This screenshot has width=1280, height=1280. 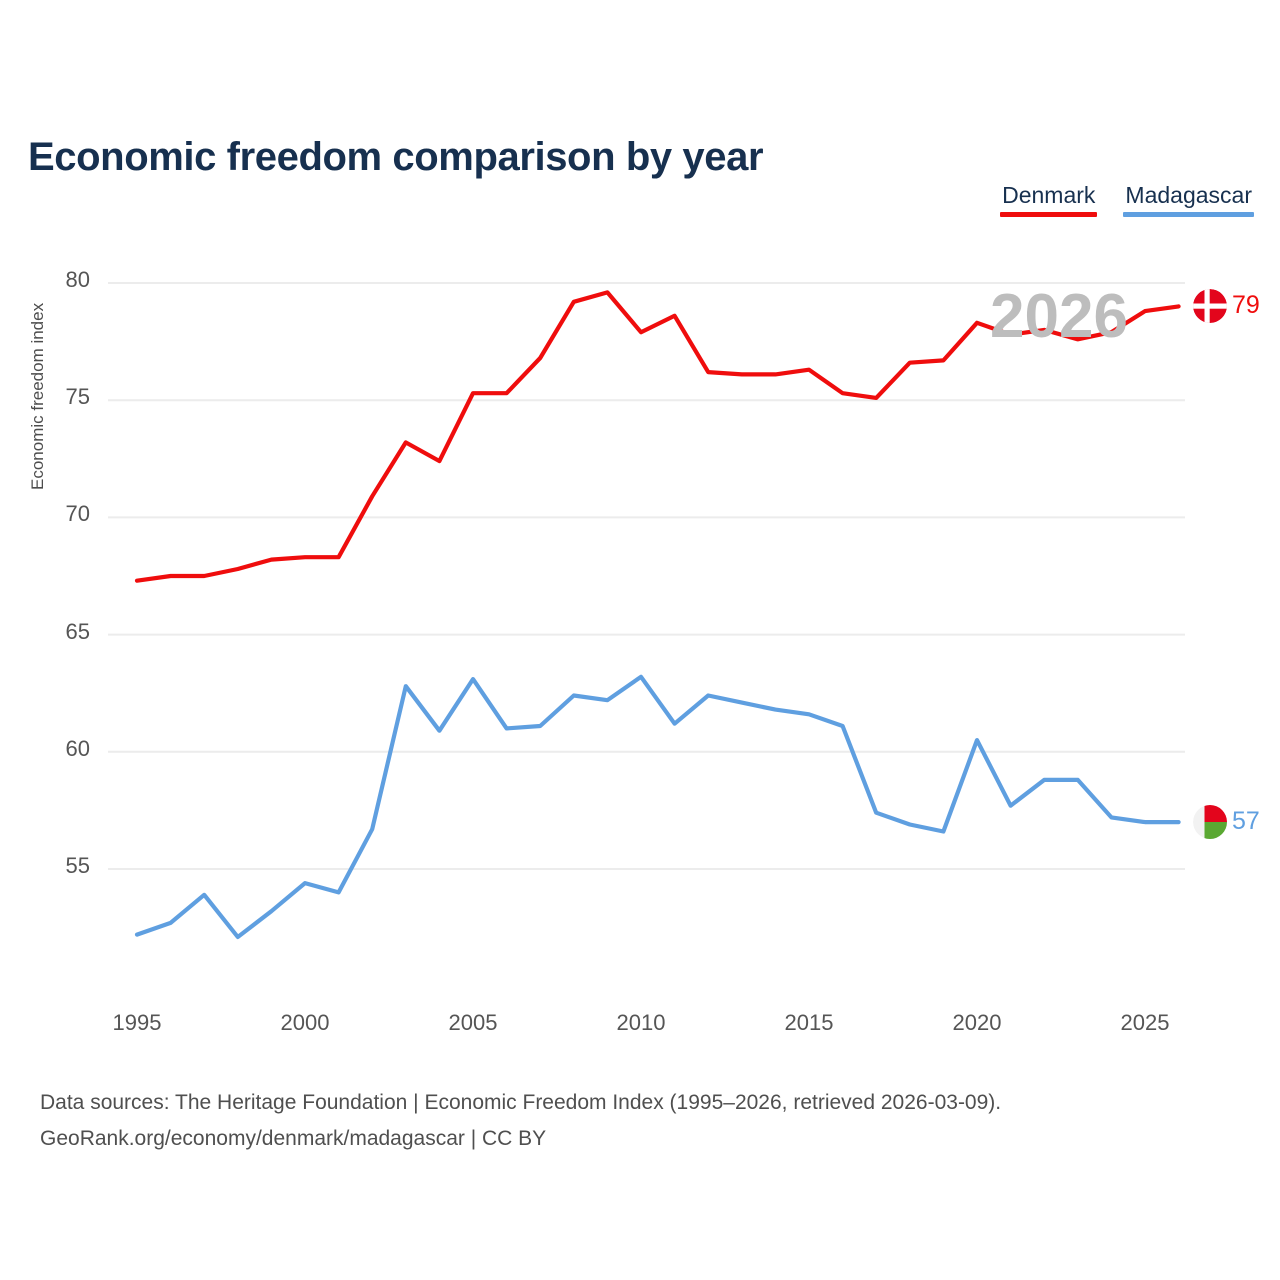 I want to click on x-axis-tick: 1995, so click(x=137, y=1022).